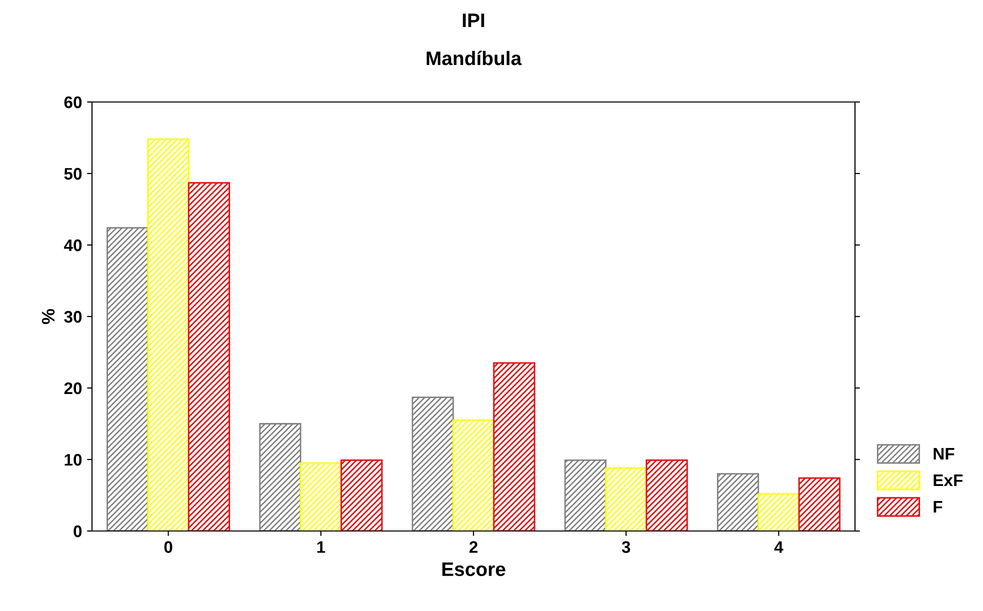 The image size is (983, 611). Describe the element at coordinates (948, 480) in the screenshot. I see `legend-label: ExF` at that location.